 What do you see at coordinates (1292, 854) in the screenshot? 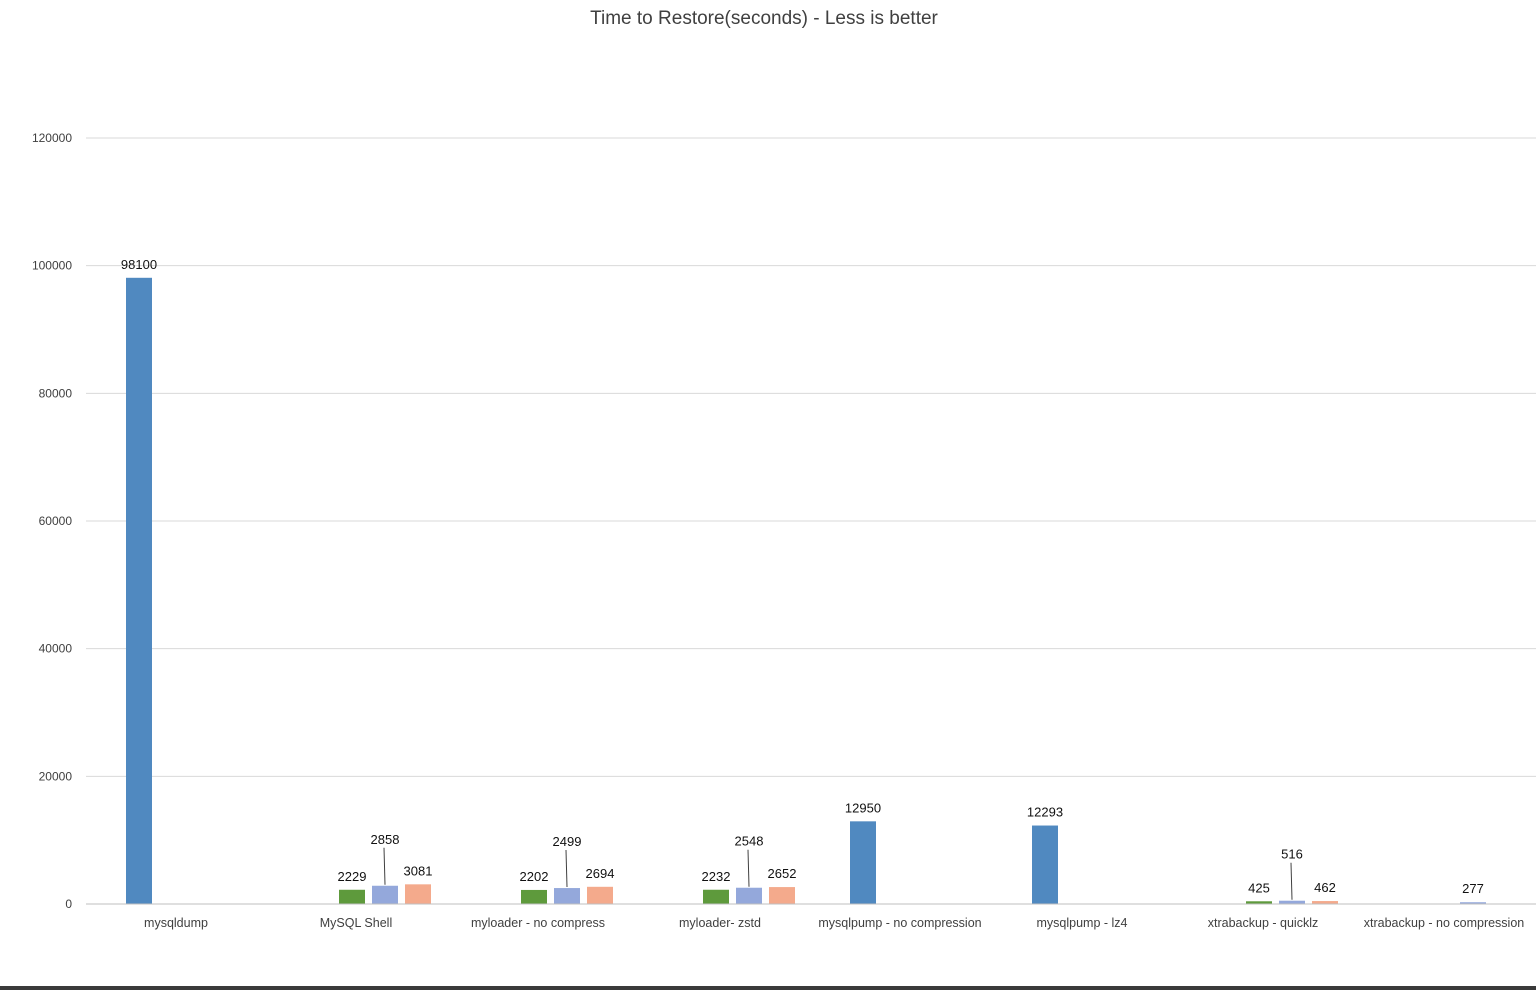
I see `data-label: 516` at bounding box center [1292, 854].